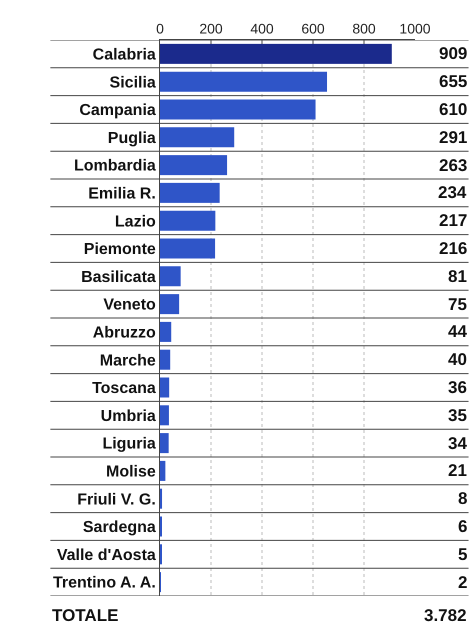  Describe the element at coordinates (122, 194) in the screenshot. I see `y-tick-label: Emilia R.` at that location.